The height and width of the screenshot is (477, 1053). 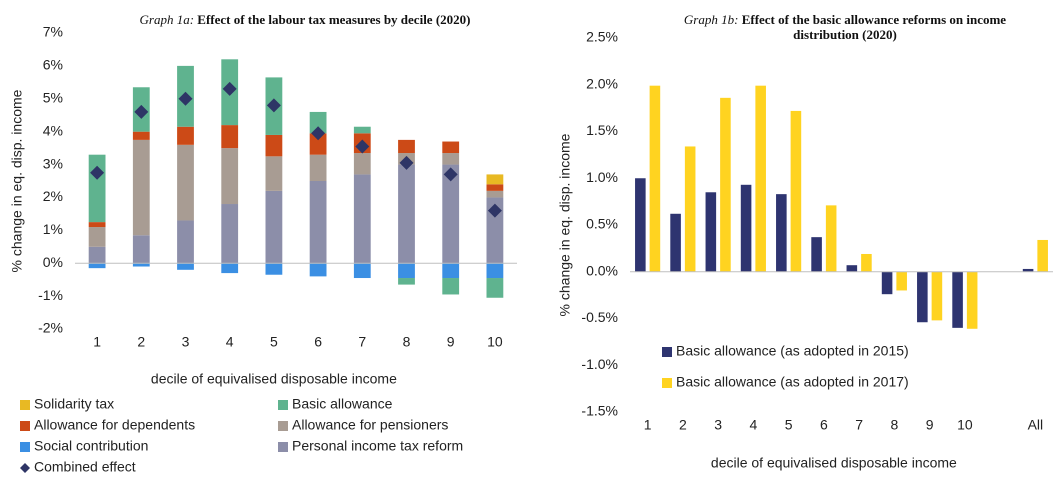 I want to click on y-tick-label: 0.5%, so click(x=602, y=224).